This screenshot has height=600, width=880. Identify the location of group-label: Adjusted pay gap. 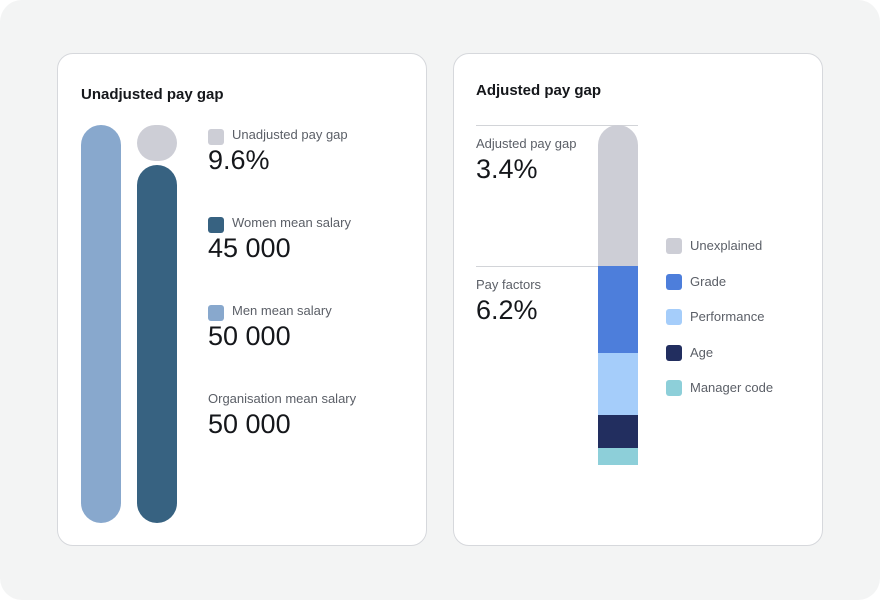
(526, 143).